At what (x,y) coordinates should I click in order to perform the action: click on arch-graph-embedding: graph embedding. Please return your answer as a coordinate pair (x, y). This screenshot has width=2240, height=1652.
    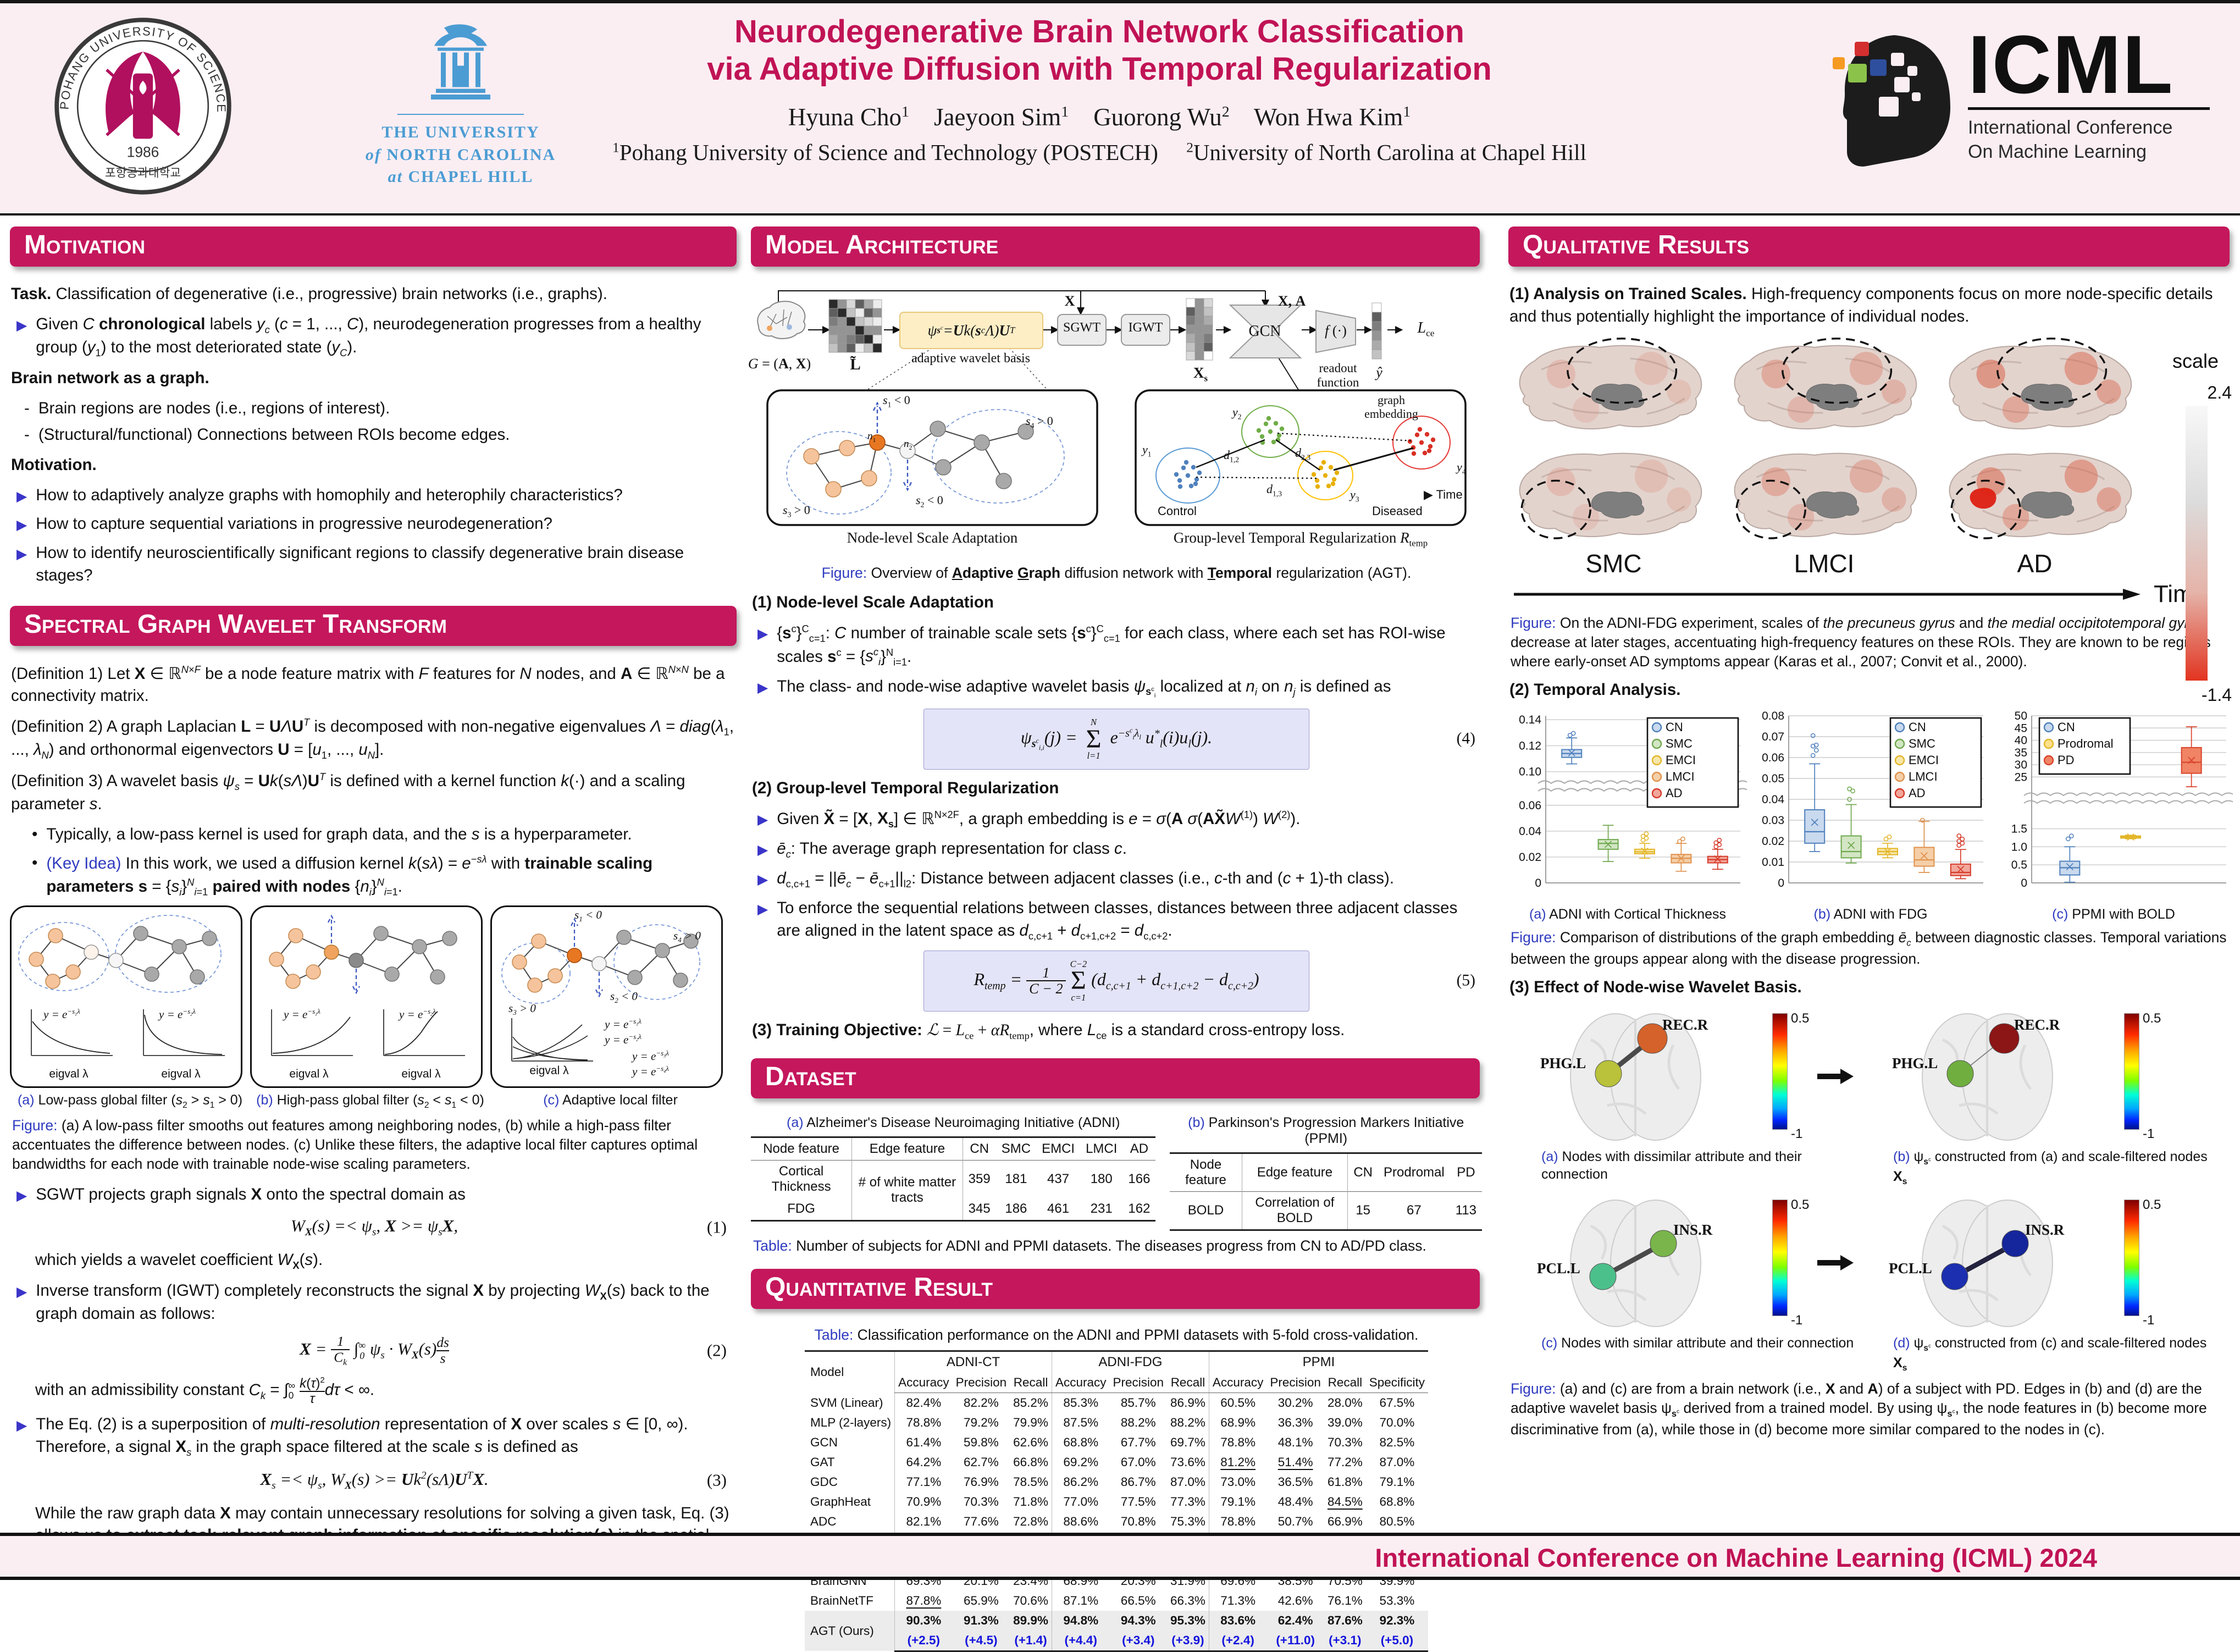
    Looking at the image, I should click on (1391, 407).